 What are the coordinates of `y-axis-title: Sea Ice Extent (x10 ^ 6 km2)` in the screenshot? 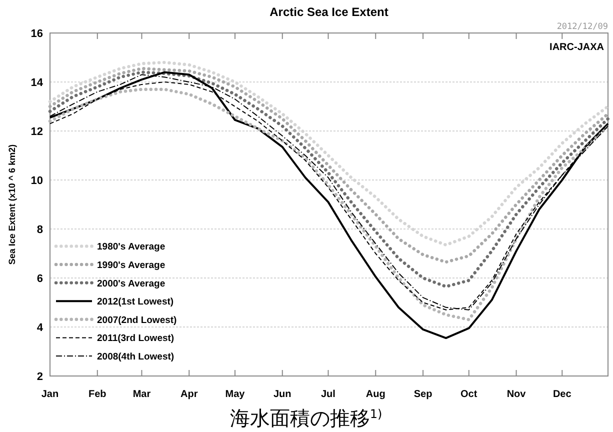 It's located at (12, 204).